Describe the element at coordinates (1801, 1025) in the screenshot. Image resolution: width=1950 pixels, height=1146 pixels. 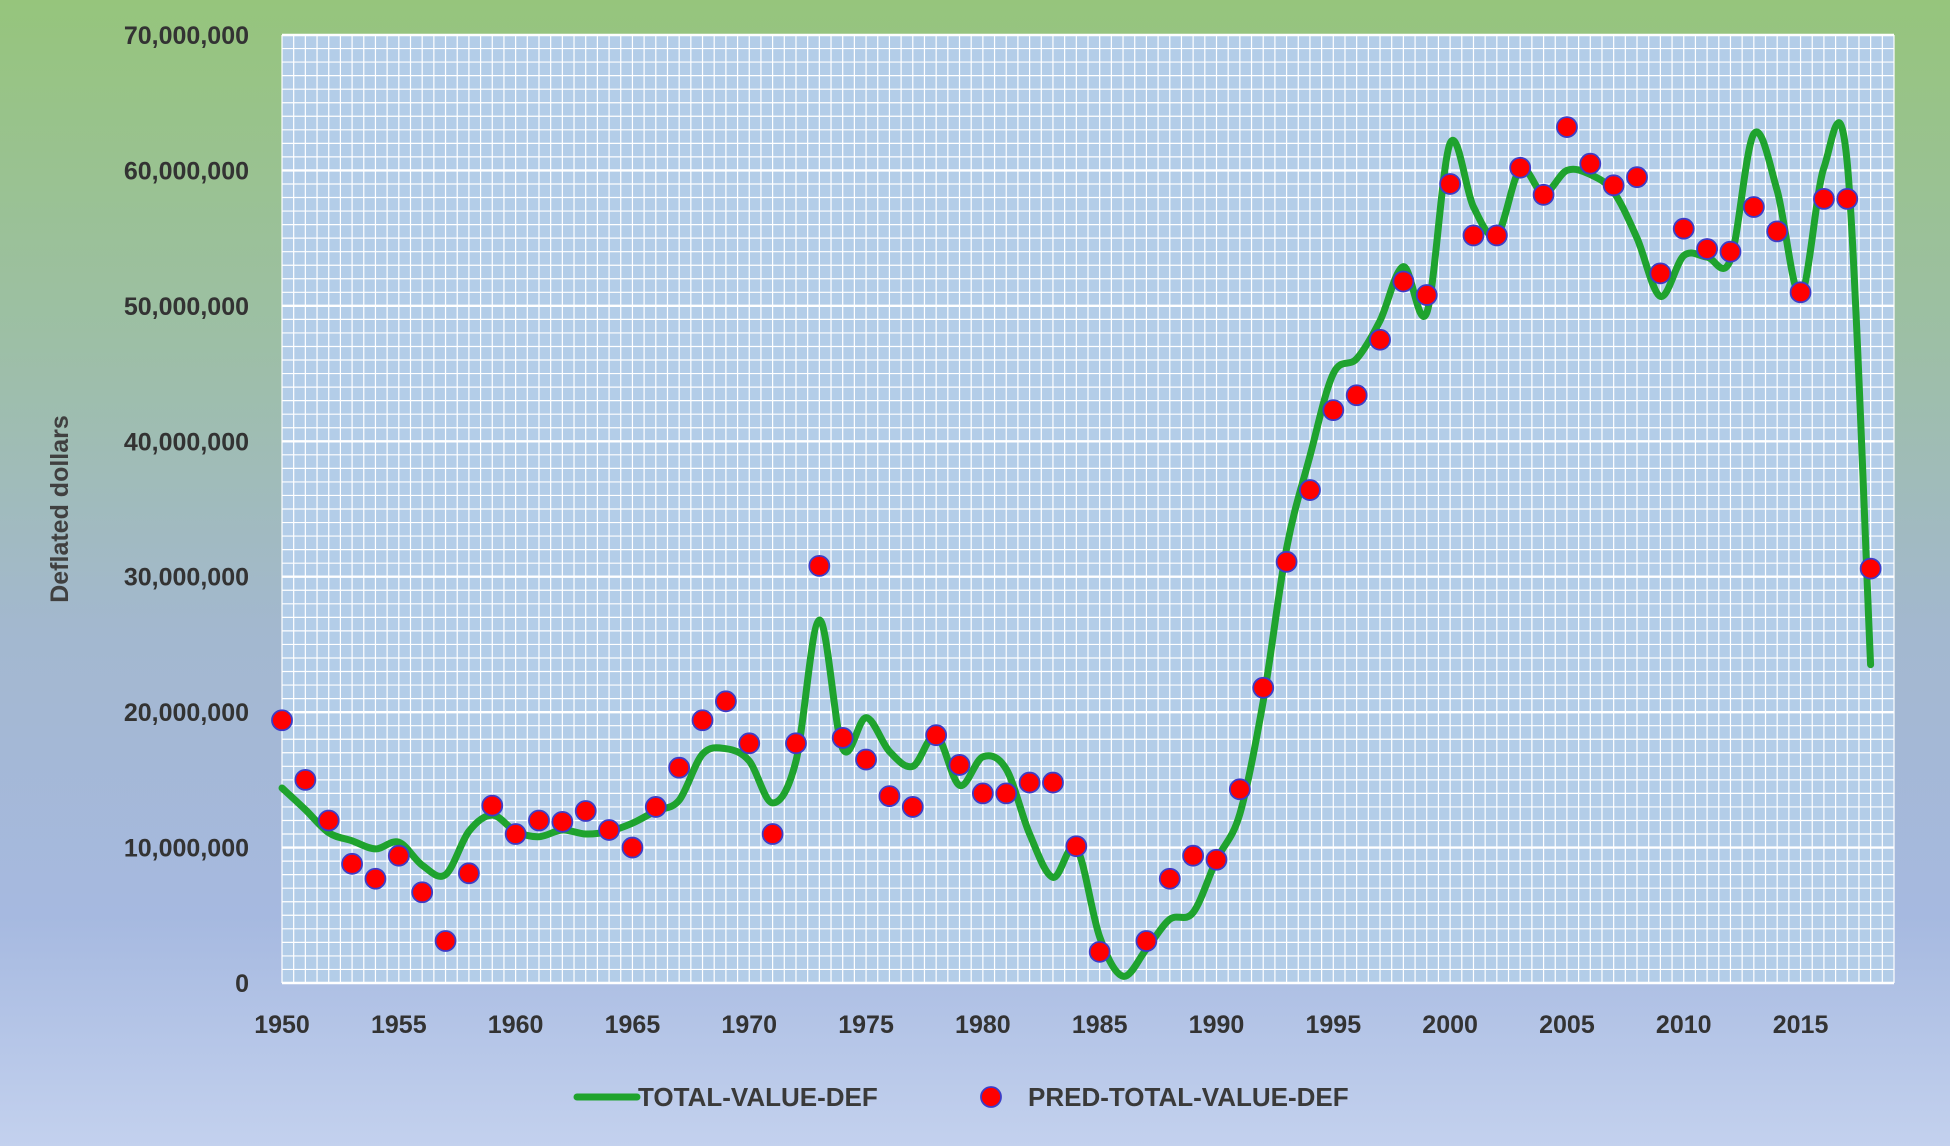
I see `x-tick-label: 2015` at that location.